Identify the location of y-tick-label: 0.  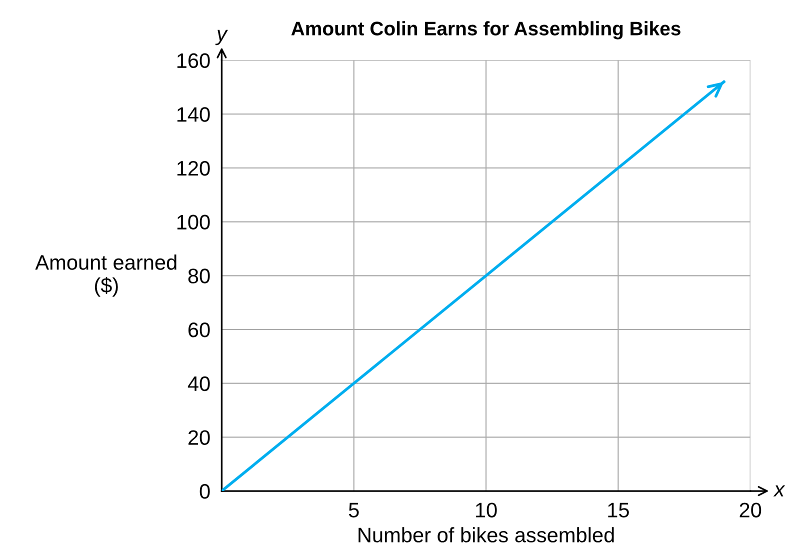
(205, 491).